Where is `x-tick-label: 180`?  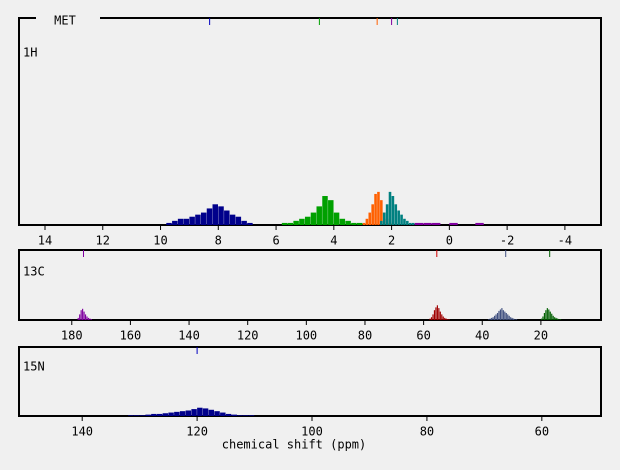
x-tick-label: 180 is located at coordinates (72, 336).